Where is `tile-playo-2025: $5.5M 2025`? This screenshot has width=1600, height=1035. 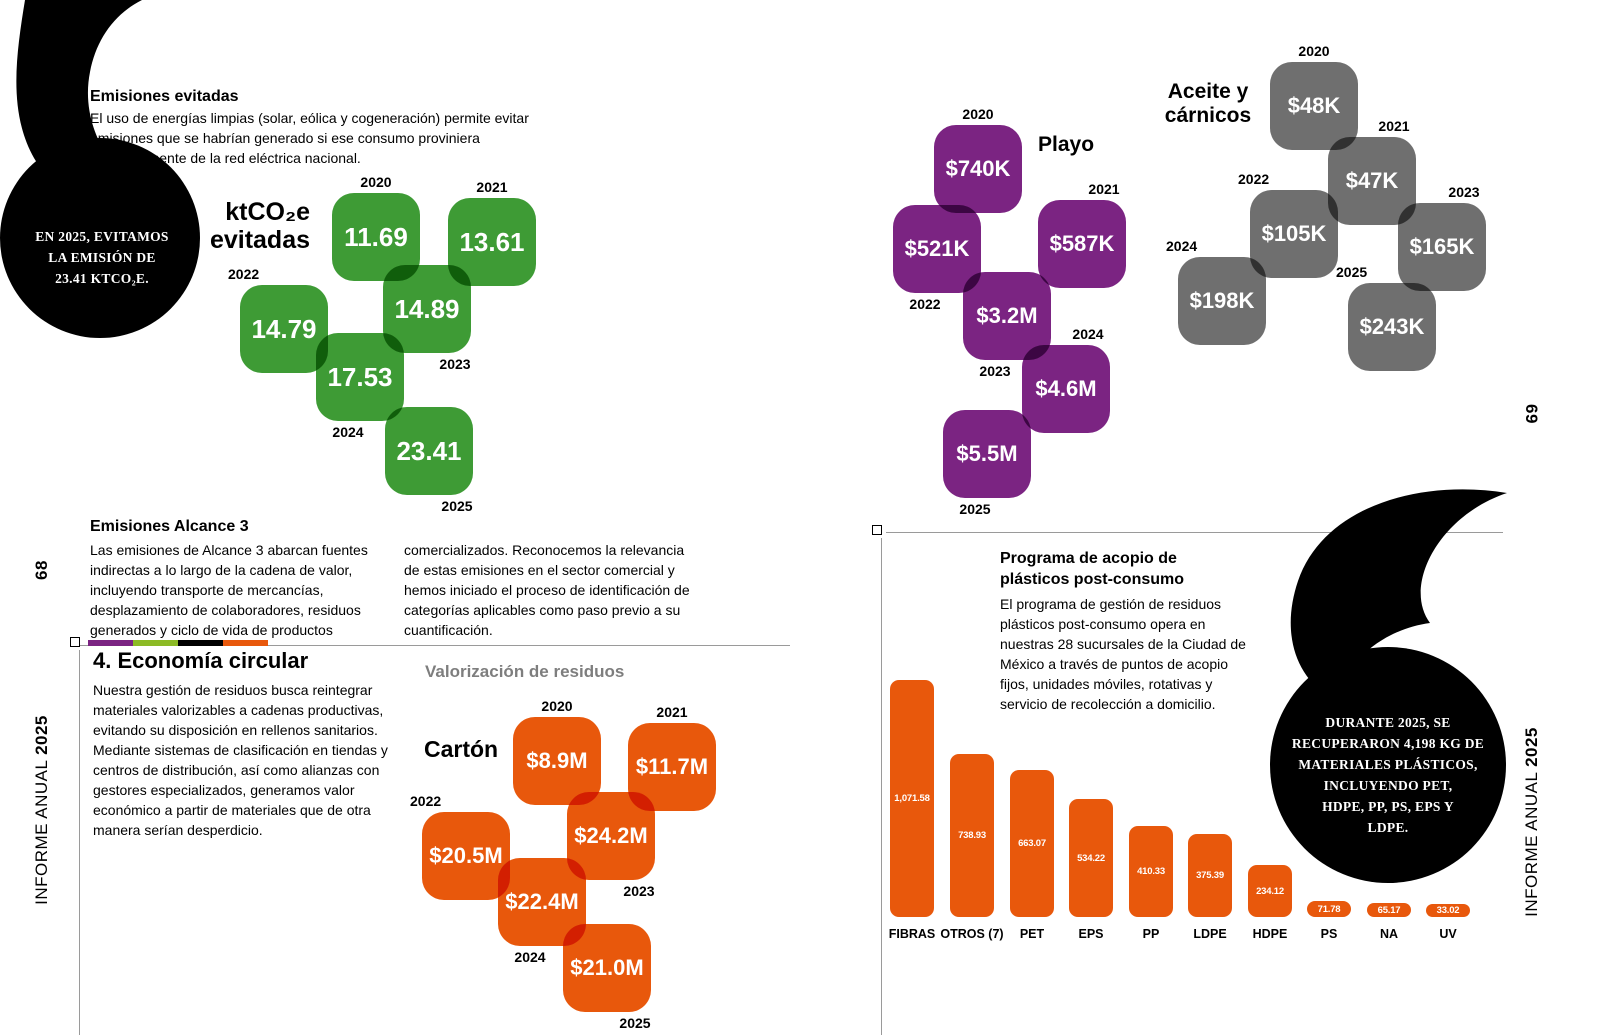 tile-playo-2025: $5.5M 2025 is located at coordinates (987, 463).